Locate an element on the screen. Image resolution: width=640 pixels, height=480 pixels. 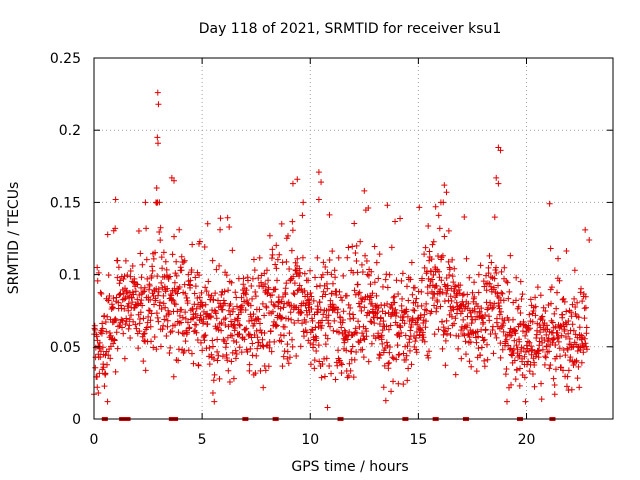
y-axis-label: SRMTID / TECUs is located at coordinates (14, 238).